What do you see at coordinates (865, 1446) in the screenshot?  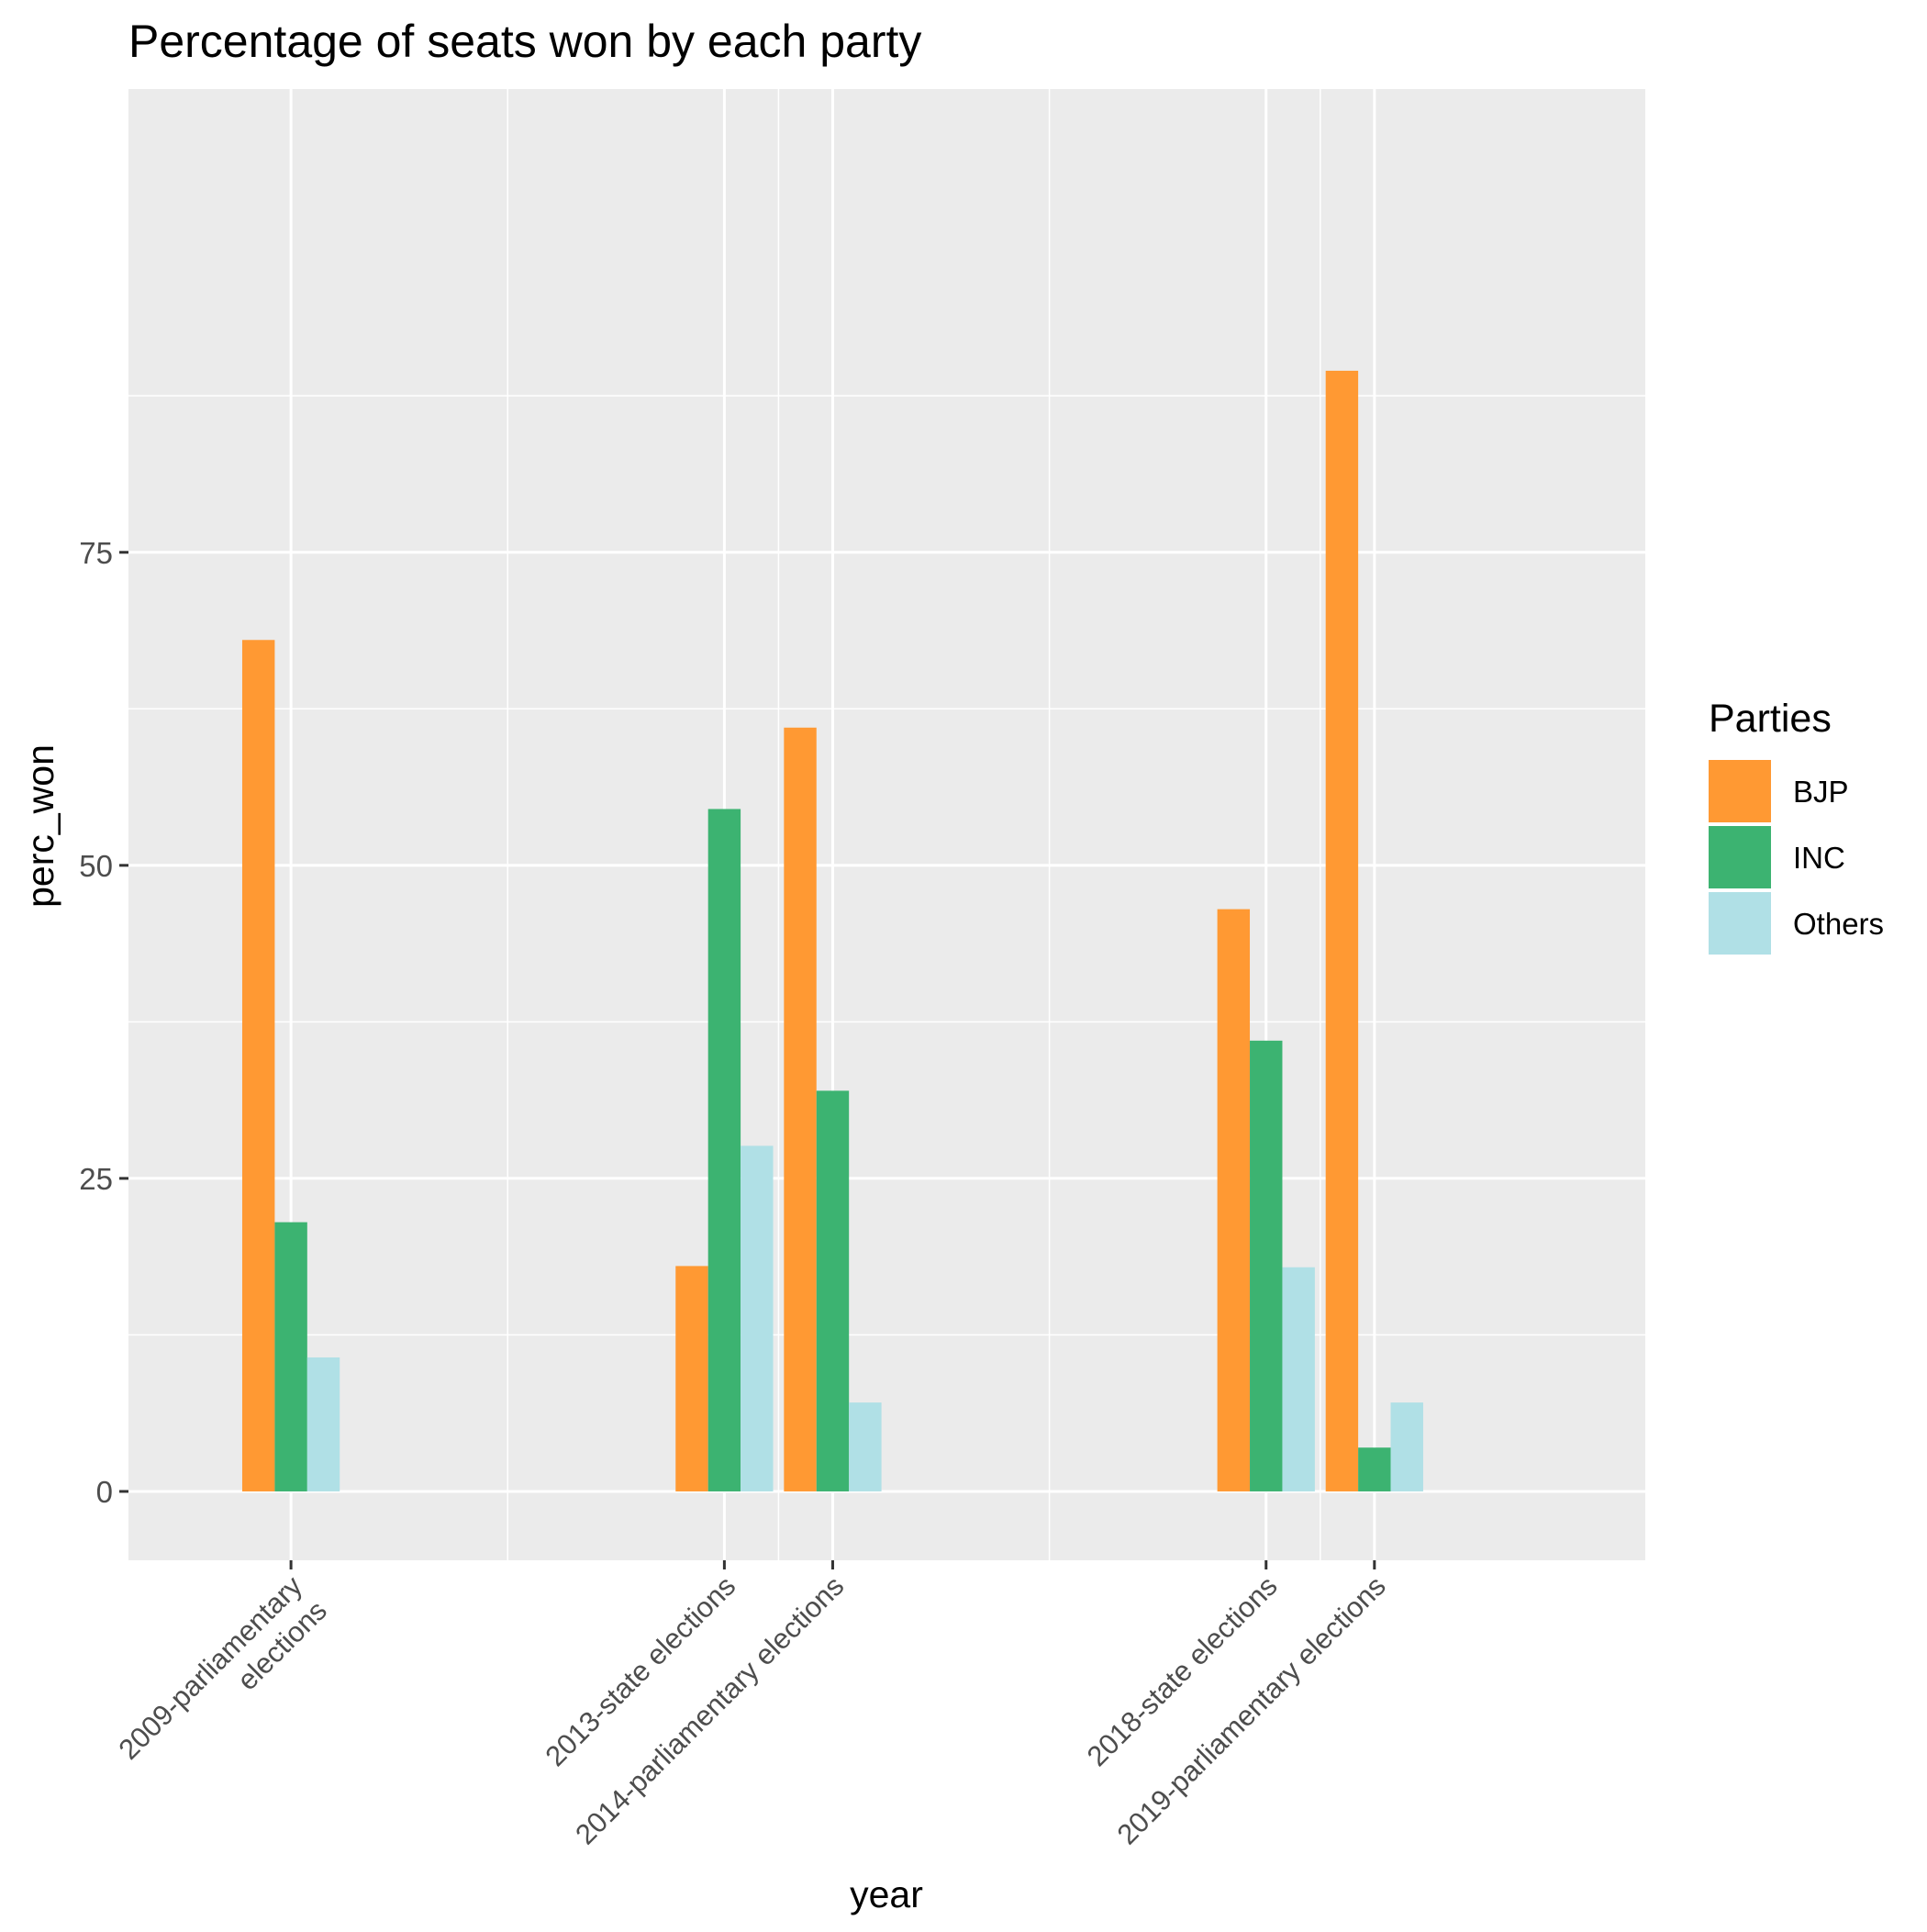 I see `bar-others-2014` at bounding box center [865, 1446].